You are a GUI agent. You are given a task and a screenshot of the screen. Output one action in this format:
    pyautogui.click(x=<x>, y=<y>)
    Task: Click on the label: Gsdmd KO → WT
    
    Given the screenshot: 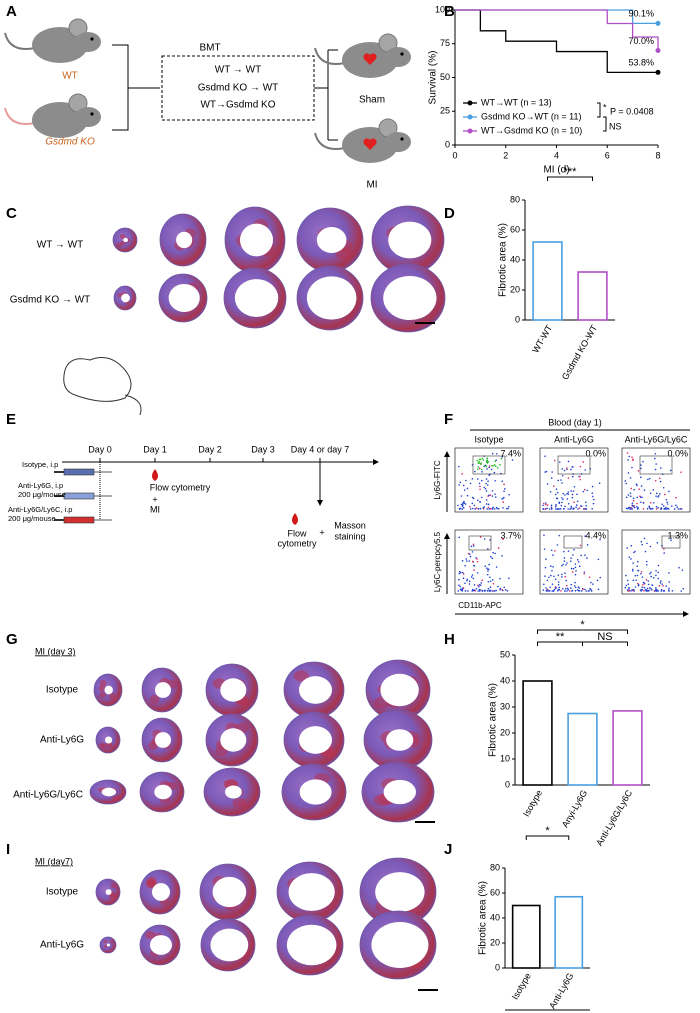 What is the action you would take?
    pyautogui.click(x=50, y=300)
    